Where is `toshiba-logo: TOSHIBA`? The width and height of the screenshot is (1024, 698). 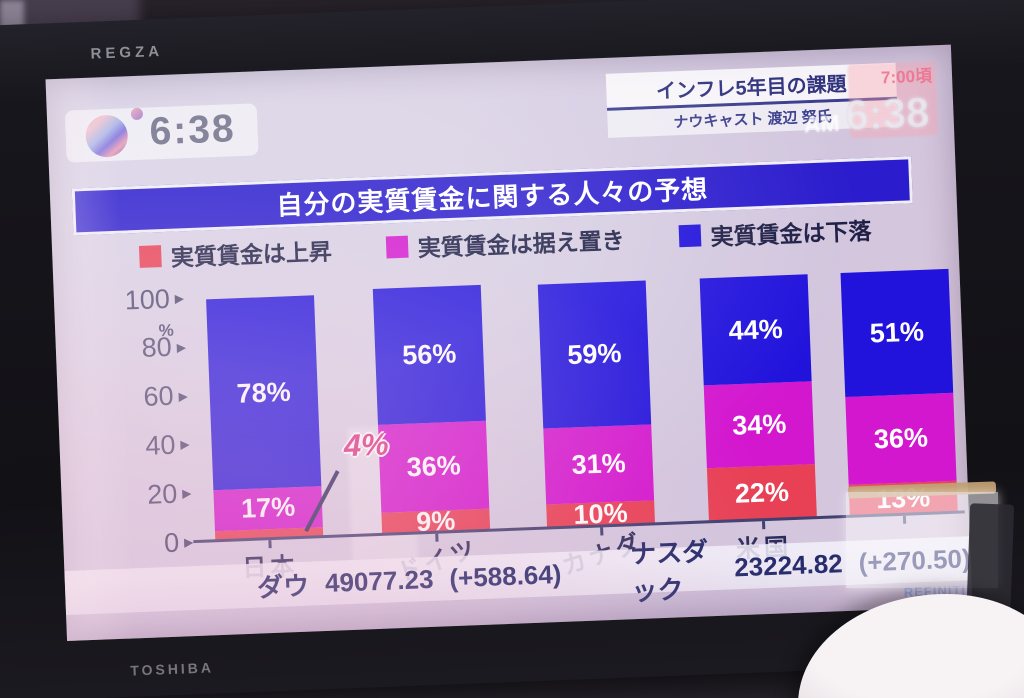
toshiba-logo: TOSHIBA is located at coordinates (172, 669).